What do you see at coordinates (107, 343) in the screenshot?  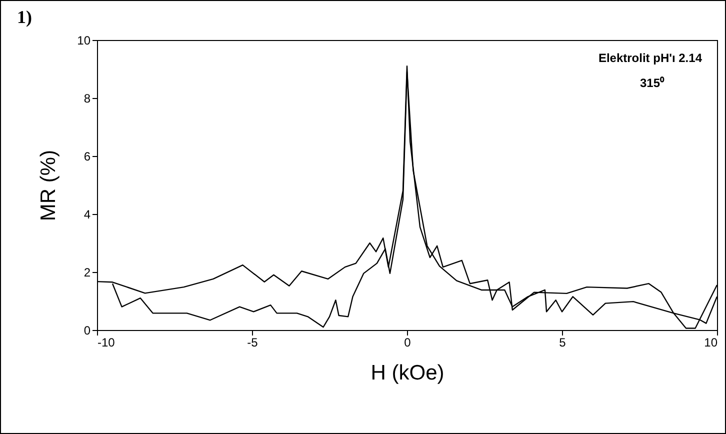 I see `x-tick-label: -10` at bounding box center [107, 343].